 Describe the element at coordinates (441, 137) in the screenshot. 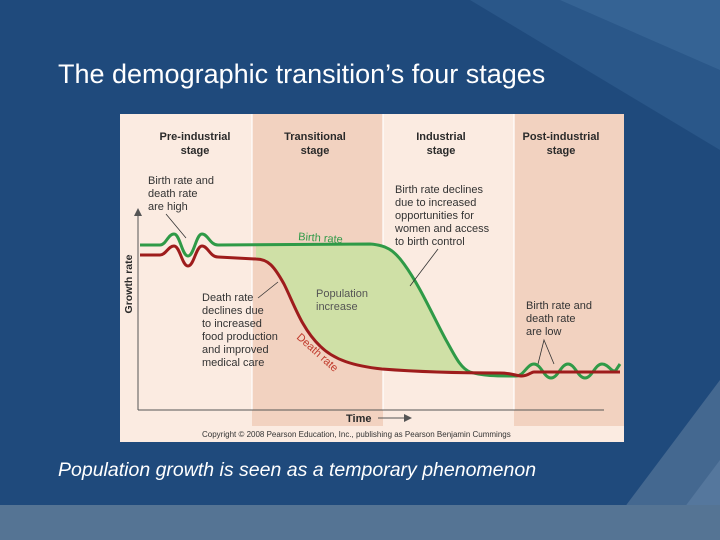

I see `stage-header-industrial: Industrial` at that location.